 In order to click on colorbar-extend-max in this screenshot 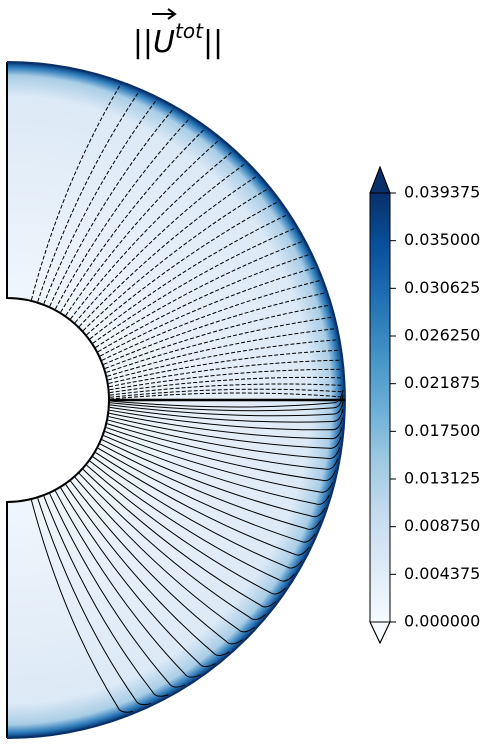, I will do `click(380, 179)`.